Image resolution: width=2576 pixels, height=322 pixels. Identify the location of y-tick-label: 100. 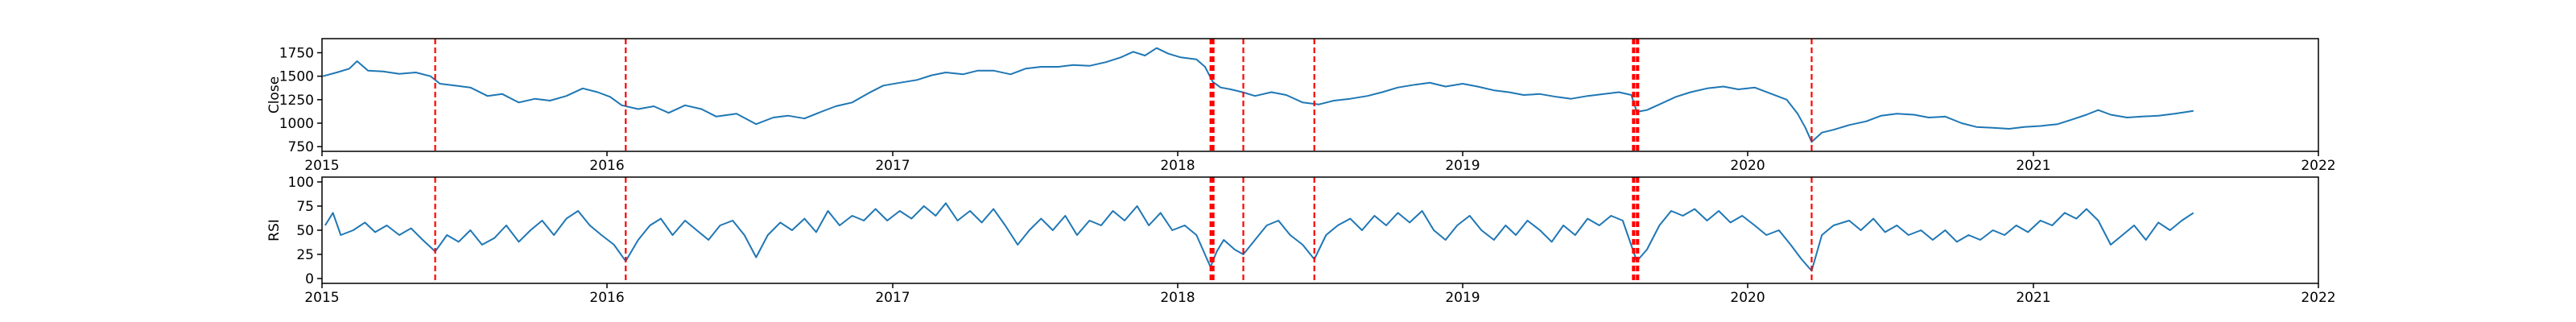
(301, 183).